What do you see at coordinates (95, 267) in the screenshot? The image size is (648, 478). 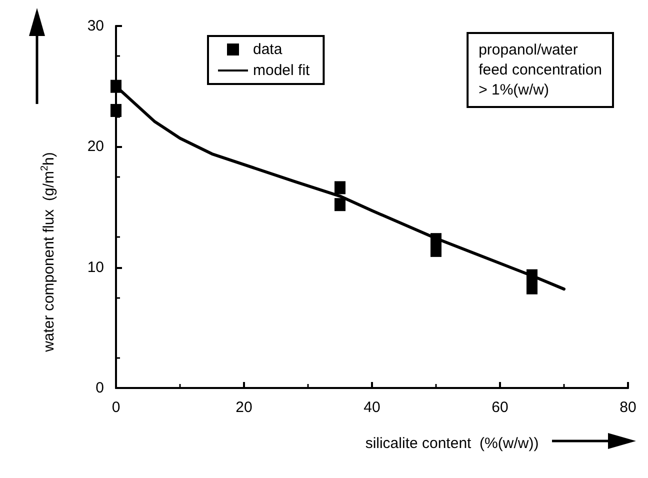 I see `y-tick-label: 10` at bounding box center [95, 267].